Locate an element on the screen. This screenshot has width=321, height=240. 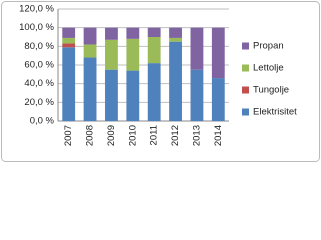
x-tick-label: 2010 is located at coordinates (132, 135).